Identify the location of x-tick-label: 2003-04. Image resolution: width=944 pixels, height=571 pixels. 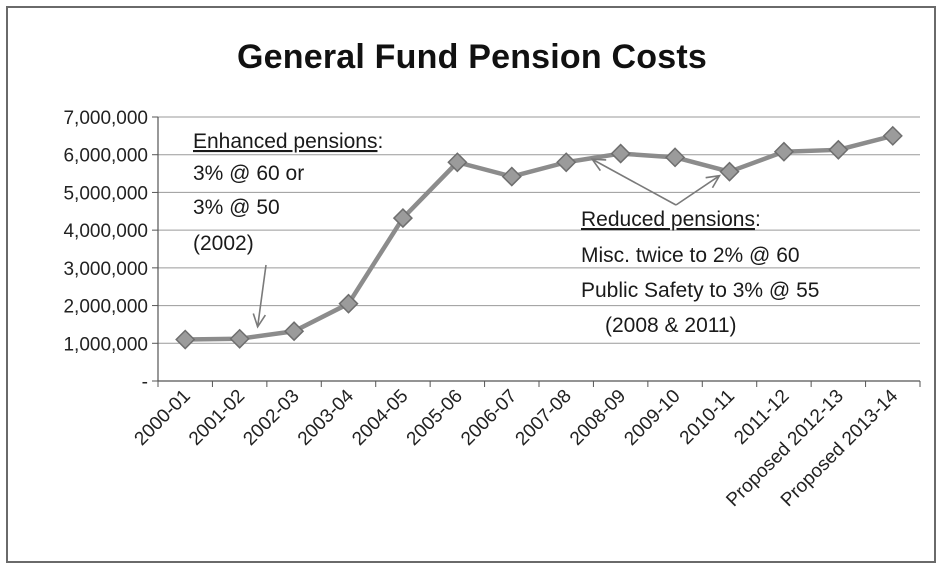
(326, 417).